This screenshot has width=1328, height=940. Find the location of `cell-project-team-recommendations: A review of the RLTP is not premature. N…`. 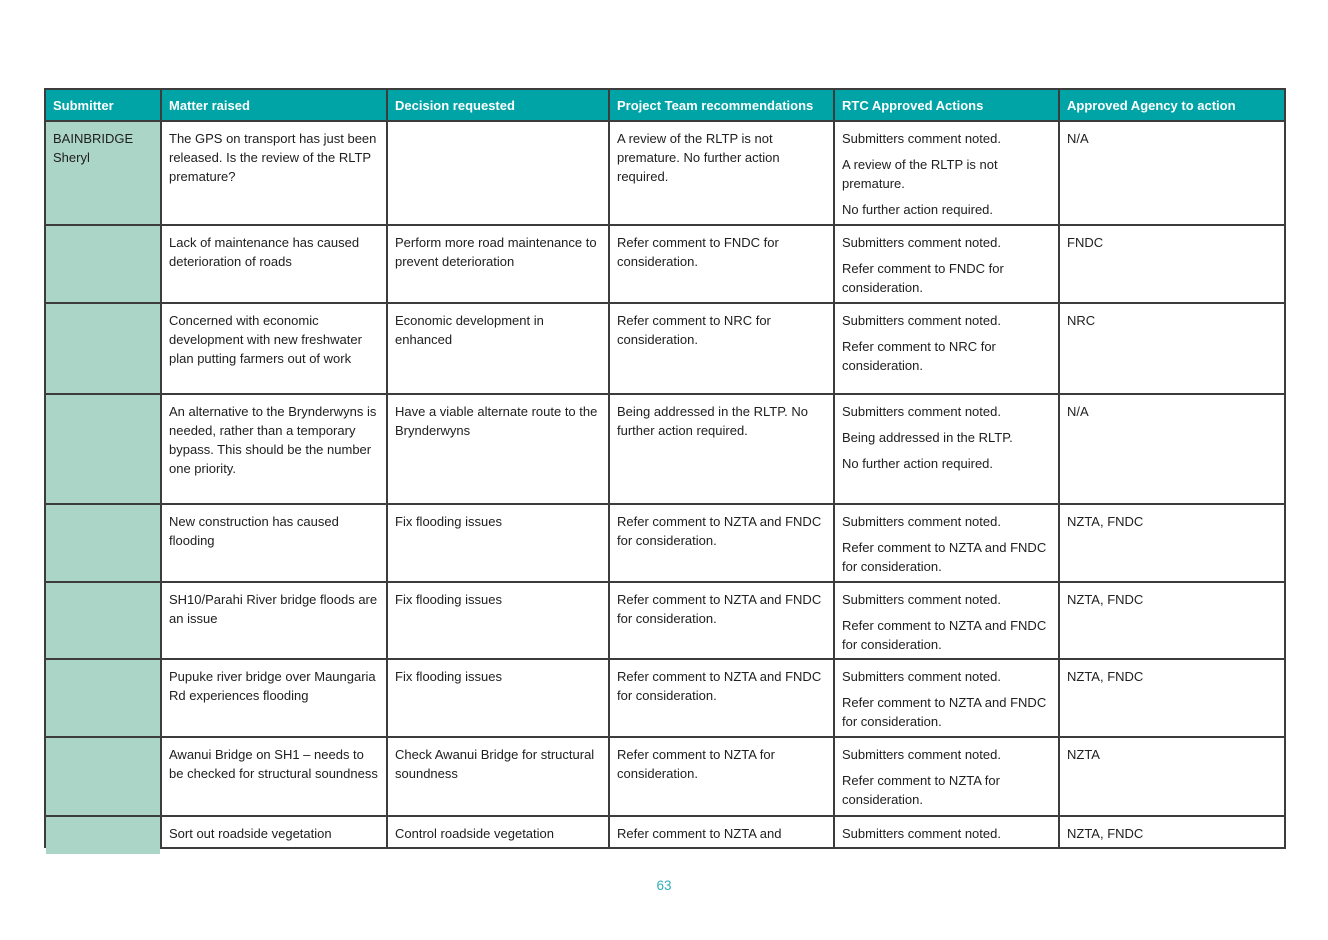

cell-project-team-recommendations: A review of the RLTP is not premature. N… is located at coordinates (721, 173).